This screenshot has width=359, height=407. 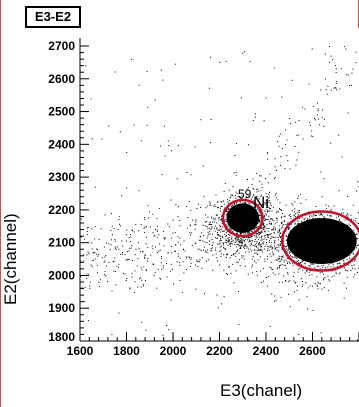 What do you see at coordinates (61, 144) in the screenshot?
I see `y-tick-label: 2400` at bounding box center [61, 144].